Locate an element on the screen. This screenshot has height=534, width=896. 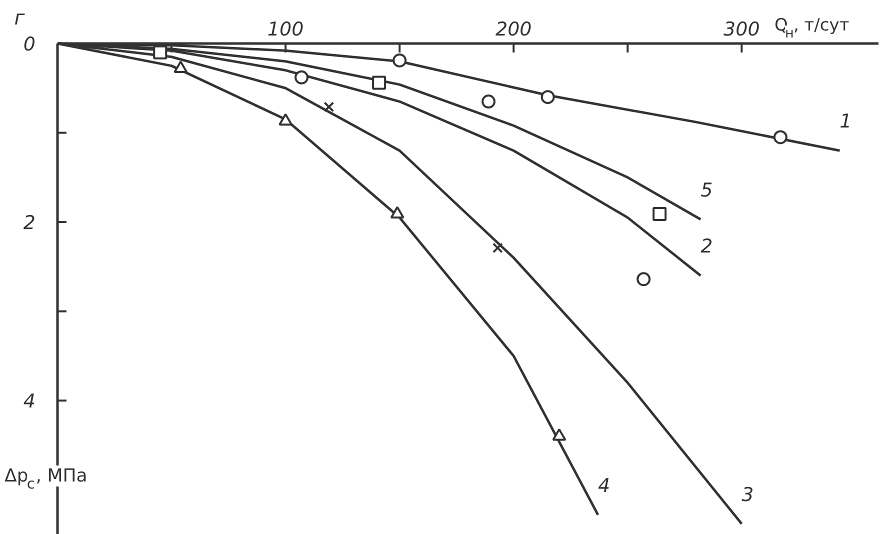
text: г is located at coordinates (20, 18).